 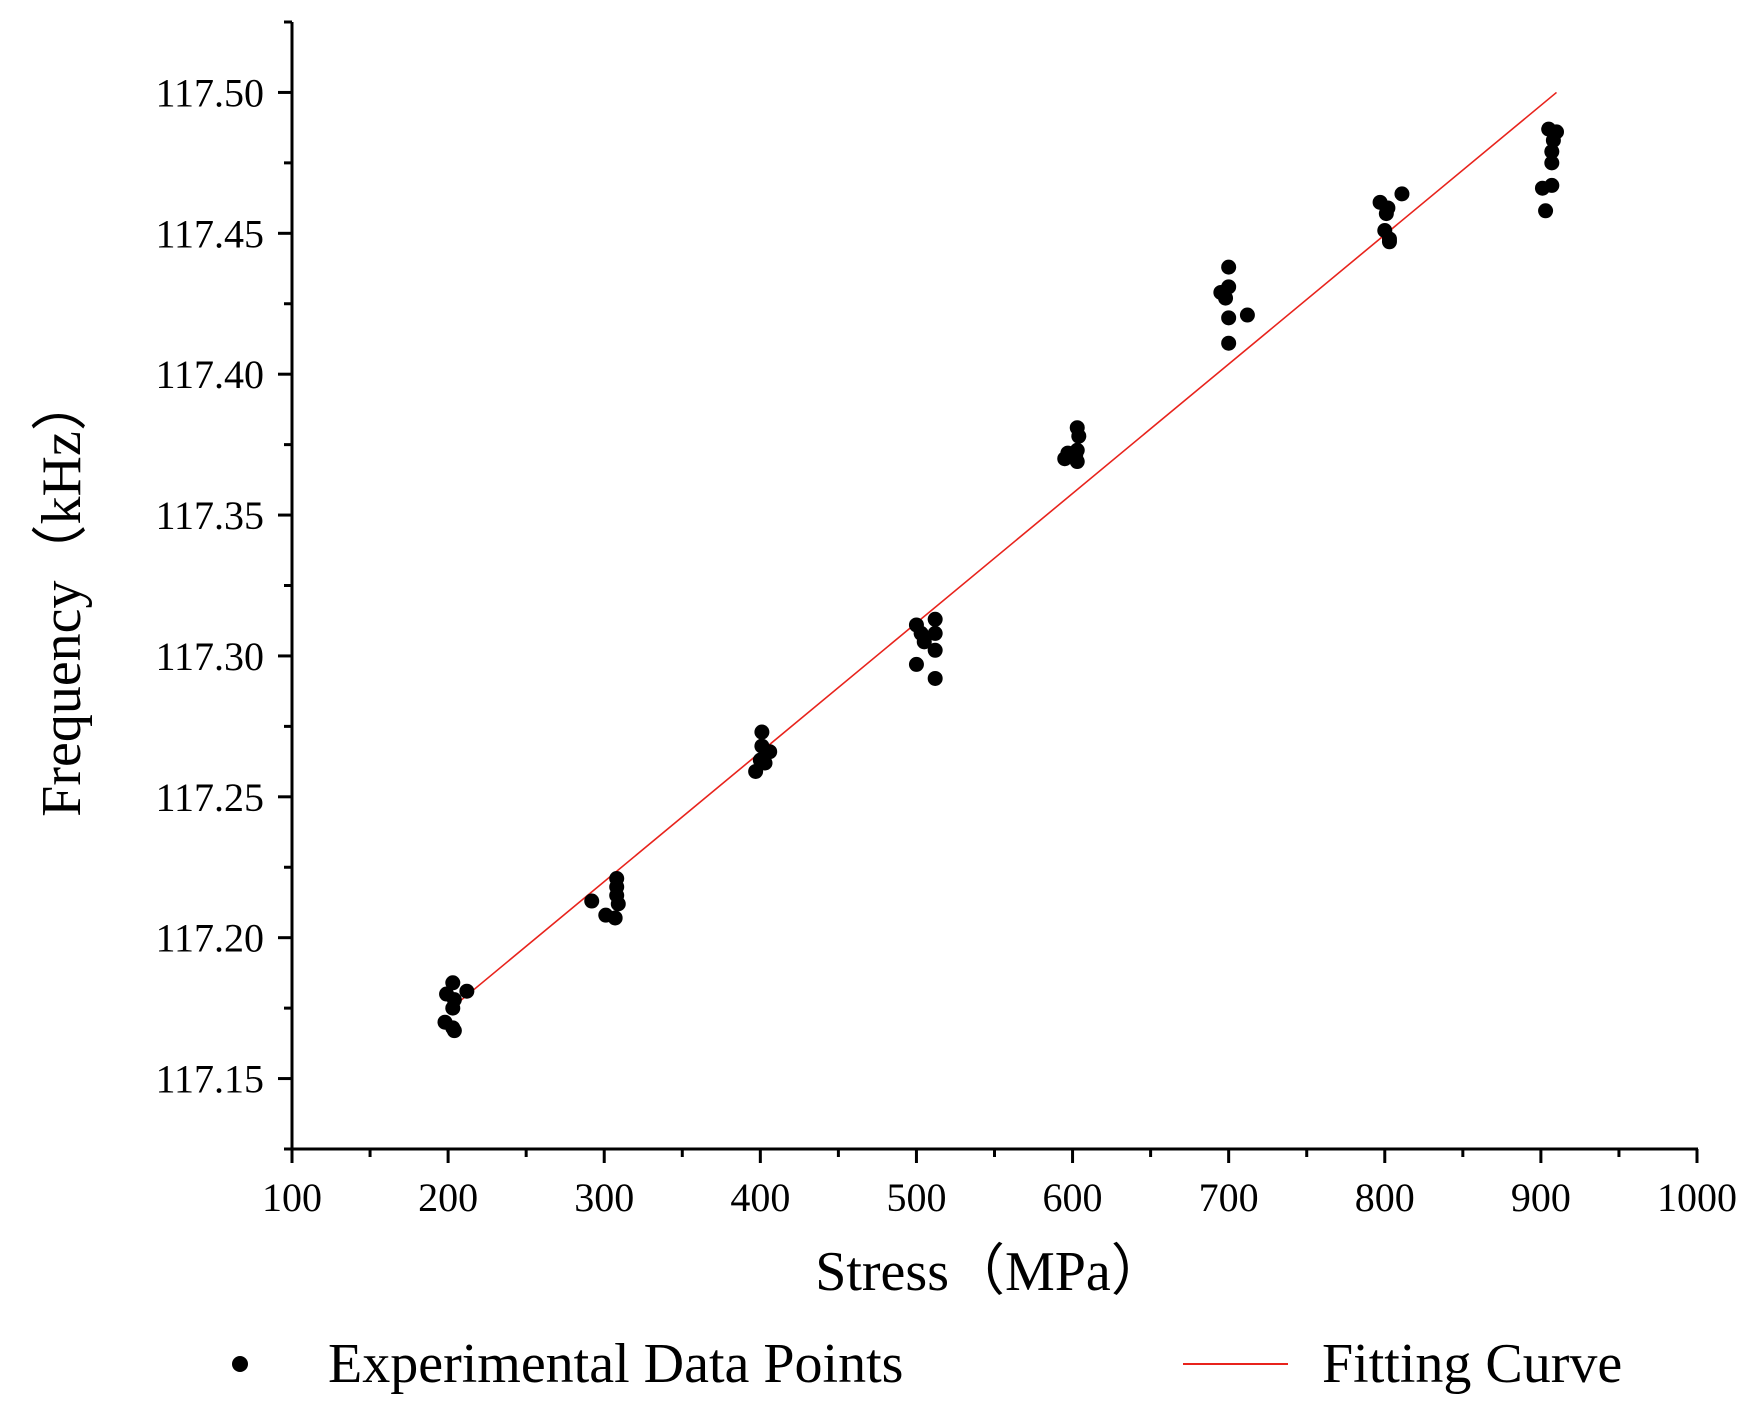 I want to click on y-tick-label: 117.20, so click(x=209, y=938).